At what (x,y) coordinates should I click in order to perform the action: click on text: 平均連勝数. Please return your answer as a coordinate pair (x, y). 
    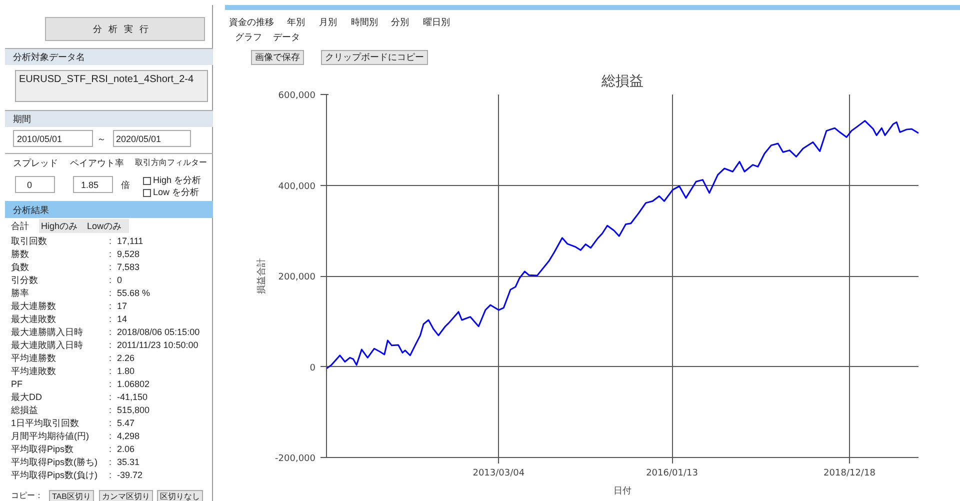
    Looking at the image, I should click on (33, 358).